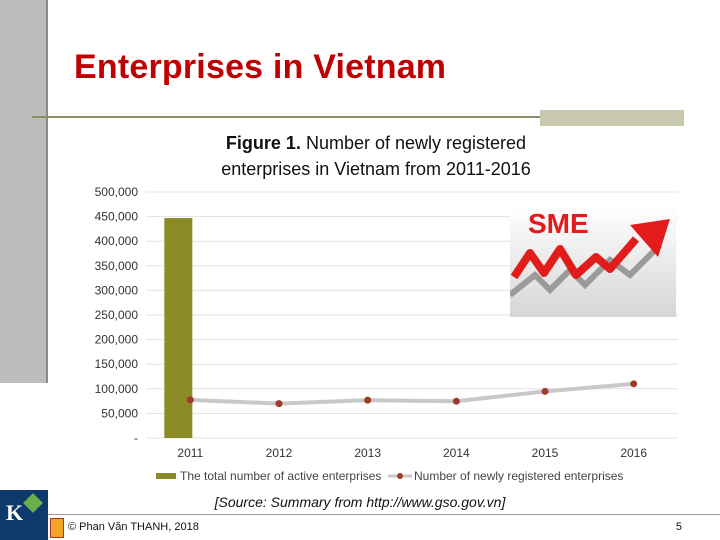  Describe the element at coordinates (279, 404) in the screenshot. I see `line-point-2012` at that location.